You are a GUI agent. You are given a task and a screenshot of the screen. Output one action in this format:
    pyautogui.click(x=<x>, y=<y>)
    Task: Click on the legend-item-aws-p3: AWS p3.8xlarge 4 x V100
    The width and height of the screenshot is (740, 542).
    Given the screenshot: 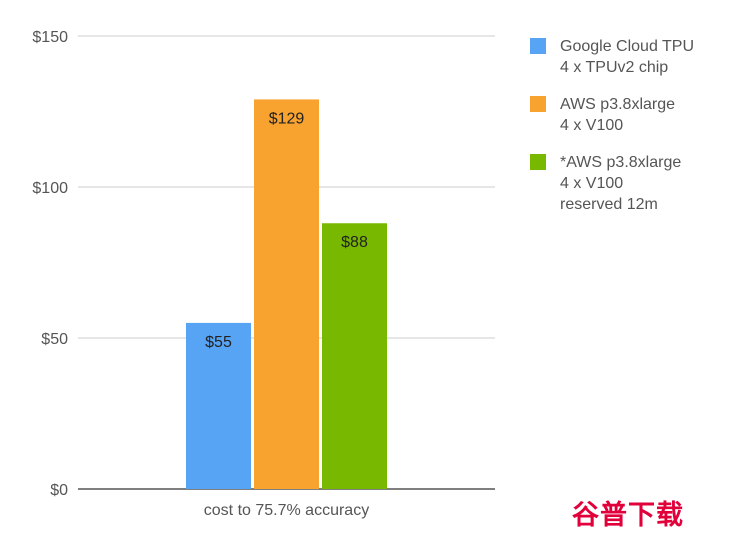 What is the action you would take?
    pyautogui.click(x=632, y=115)
    